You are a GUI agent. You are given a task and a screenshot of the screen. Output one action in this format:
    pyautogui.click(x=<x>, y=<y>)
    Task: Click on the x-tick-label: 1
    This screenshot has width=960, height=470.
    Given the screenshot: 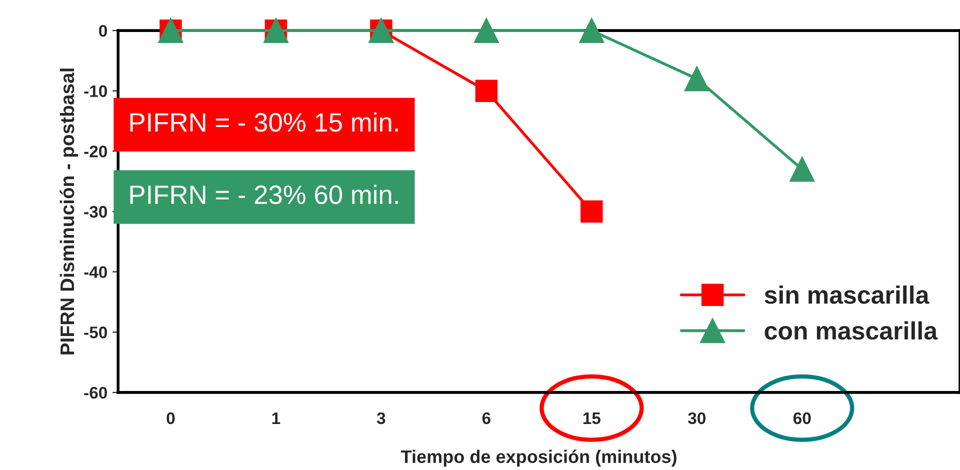 What is the action you would take?
    pyautogui.click(x=276, y=418)
    